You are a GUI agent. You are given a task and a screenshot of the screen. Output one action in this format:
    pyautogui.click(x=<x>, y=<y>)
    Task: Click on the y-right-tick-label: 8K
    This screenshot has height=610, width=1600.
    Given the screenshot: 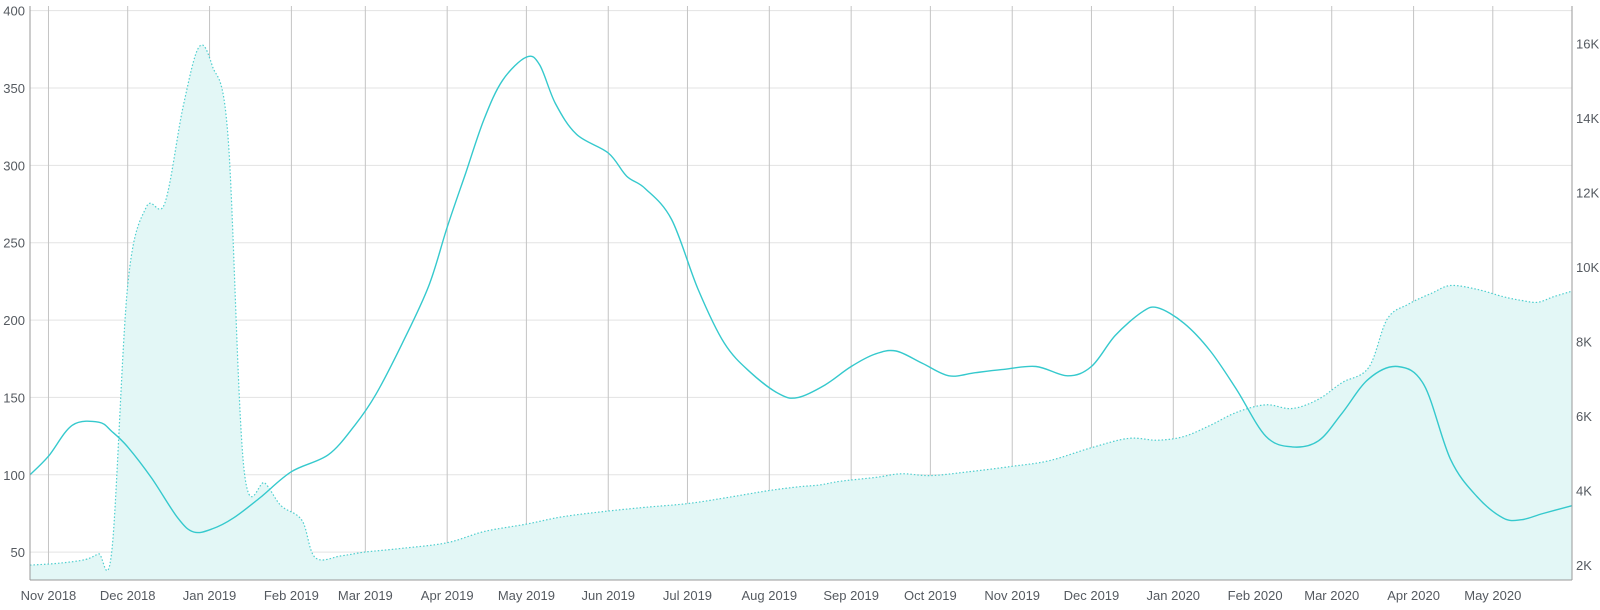 What is the action you would take?
    pyautogui.click(x=1584, y=341)
    